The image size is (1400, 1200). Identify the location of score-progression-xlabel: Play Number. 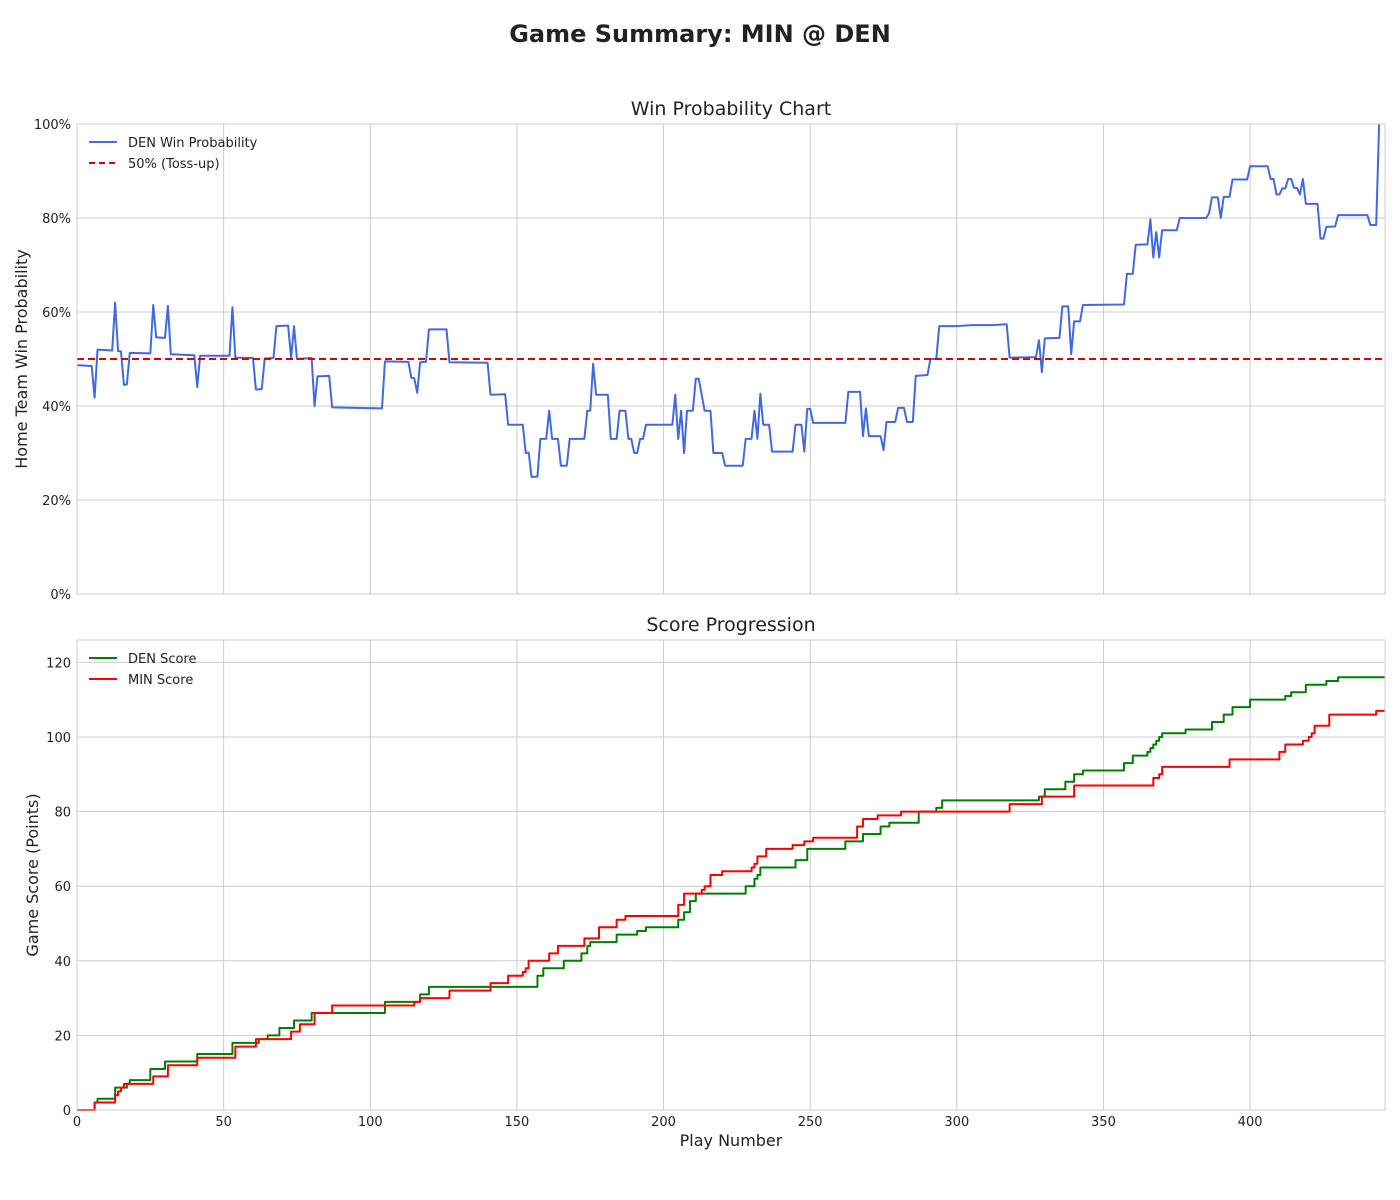
(731, 1140).